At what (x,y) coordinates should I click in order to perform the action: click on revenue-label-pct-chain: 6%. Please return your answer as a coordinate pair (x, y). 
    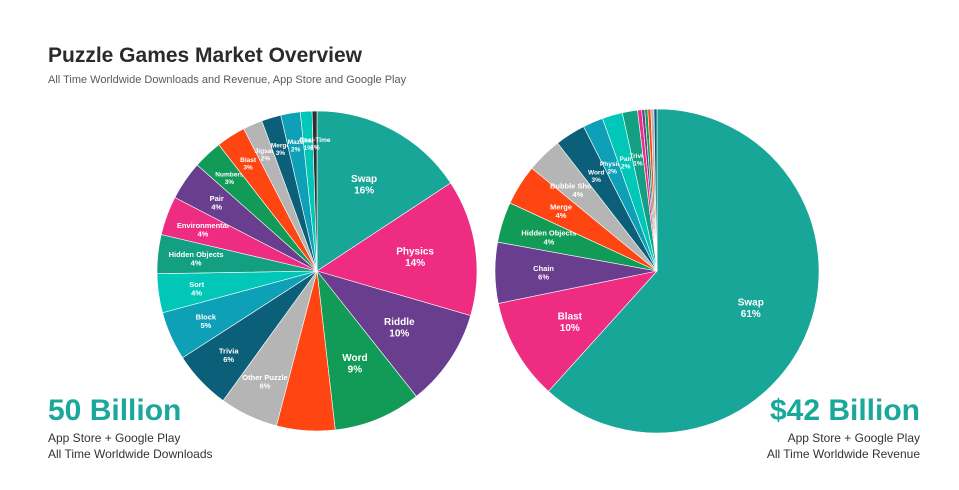
    Looking at the image, I should click on (543, 277).